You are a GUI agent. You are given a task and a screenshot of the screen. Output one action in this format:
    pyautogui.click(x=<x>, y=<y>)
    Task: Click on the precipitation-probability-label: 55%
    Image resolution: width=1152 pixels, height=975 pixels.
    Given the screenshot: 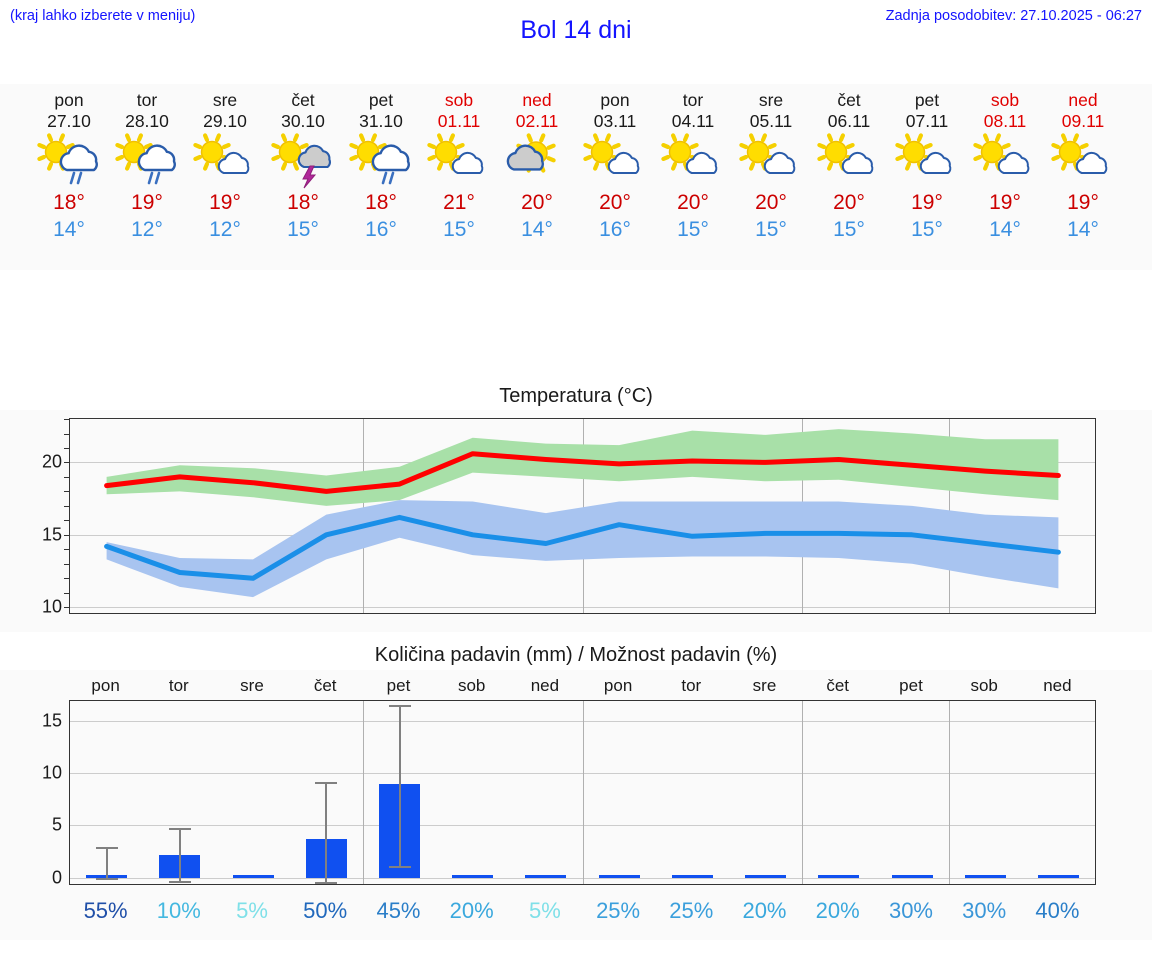 What is the action you would take?
    pyautogui.click(x=105, y=910)
    